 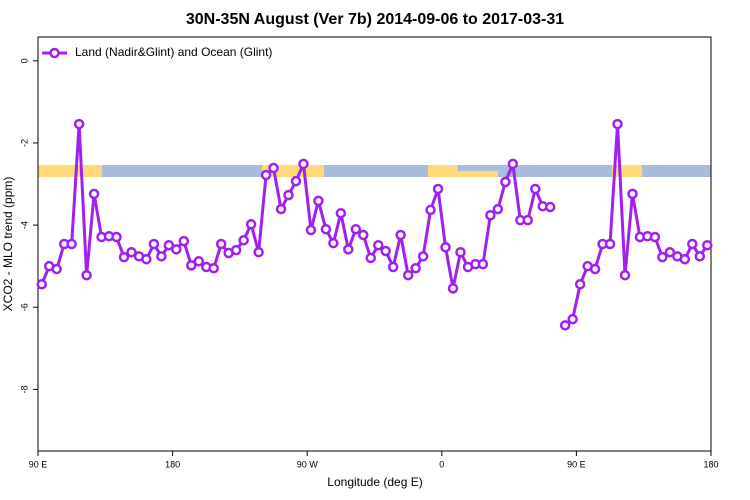 I want to click on y-tick-label: -4, so click(x=24, y=225).